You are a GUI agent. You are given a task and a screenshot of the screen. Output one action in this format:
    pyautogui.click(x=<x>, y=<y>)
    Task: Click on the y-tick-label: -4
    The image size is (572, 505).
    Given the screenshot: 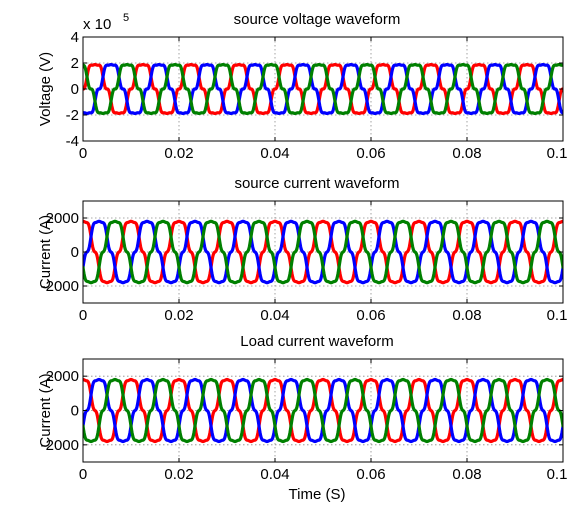 What is the action you would take?
    pyautogui.click(x=72, y=141)
    